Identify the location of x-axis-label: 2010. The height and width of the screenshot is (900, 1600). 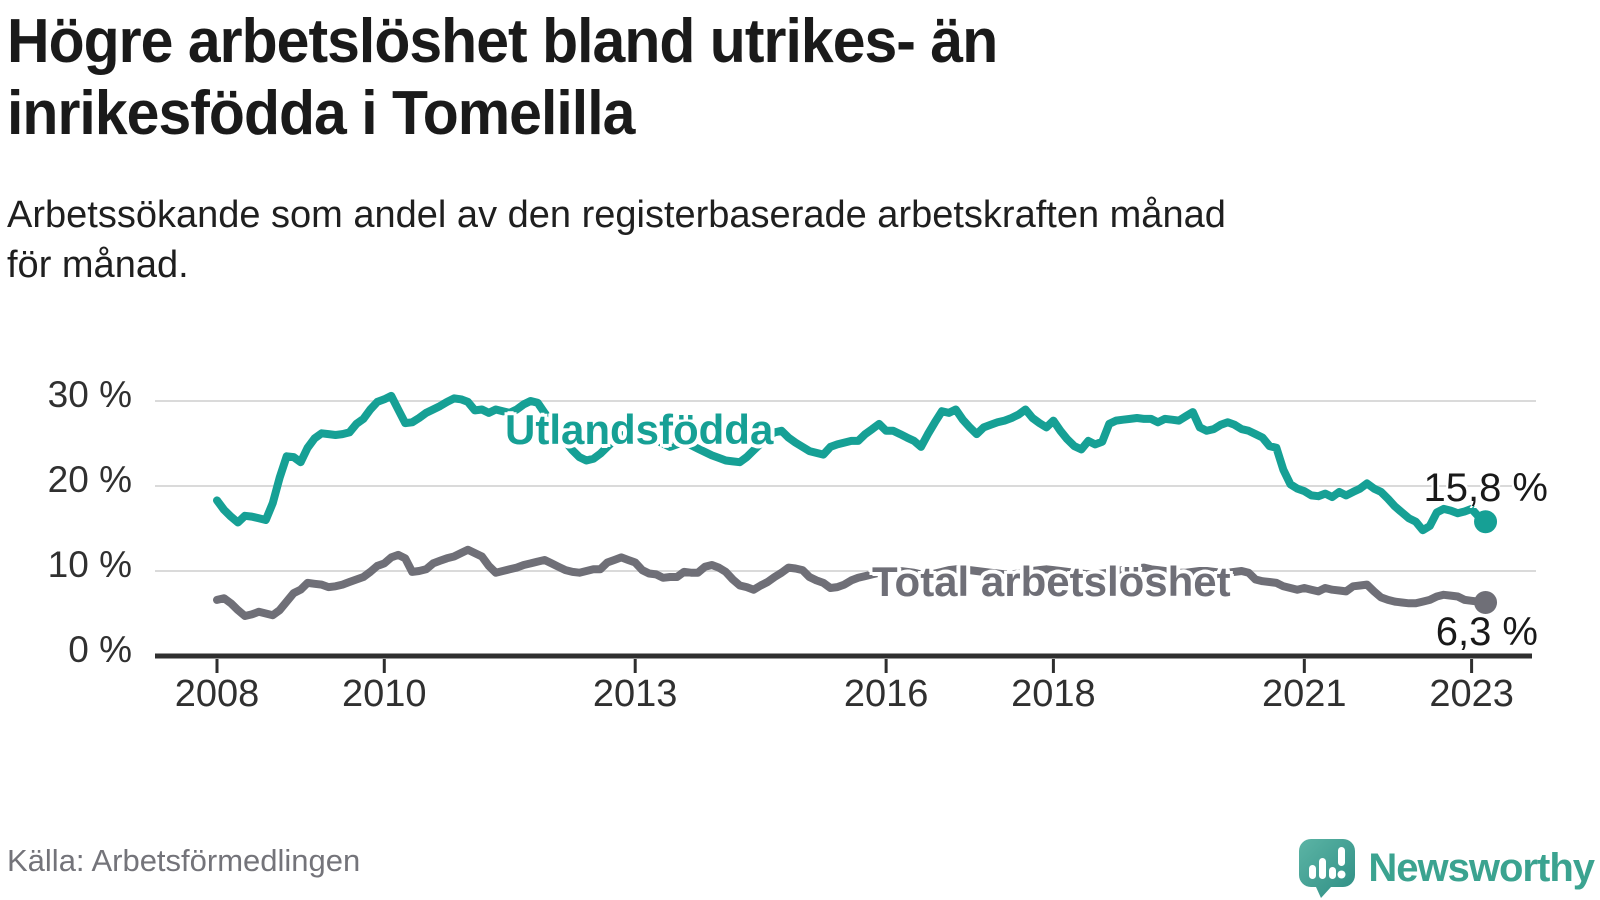
(384, 694).